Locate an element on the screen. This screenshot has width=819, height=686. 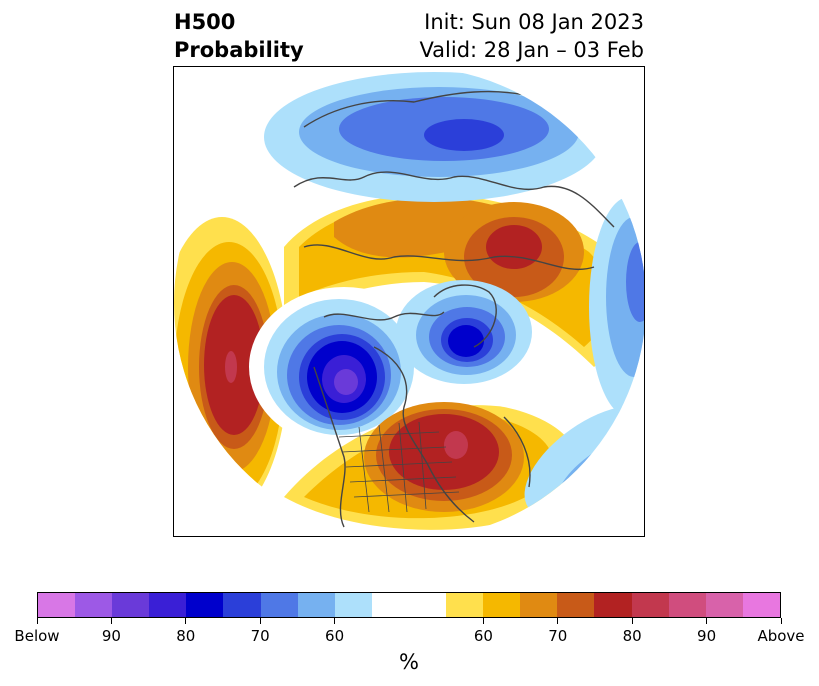
colorbar is located at coordinates (409, 605).